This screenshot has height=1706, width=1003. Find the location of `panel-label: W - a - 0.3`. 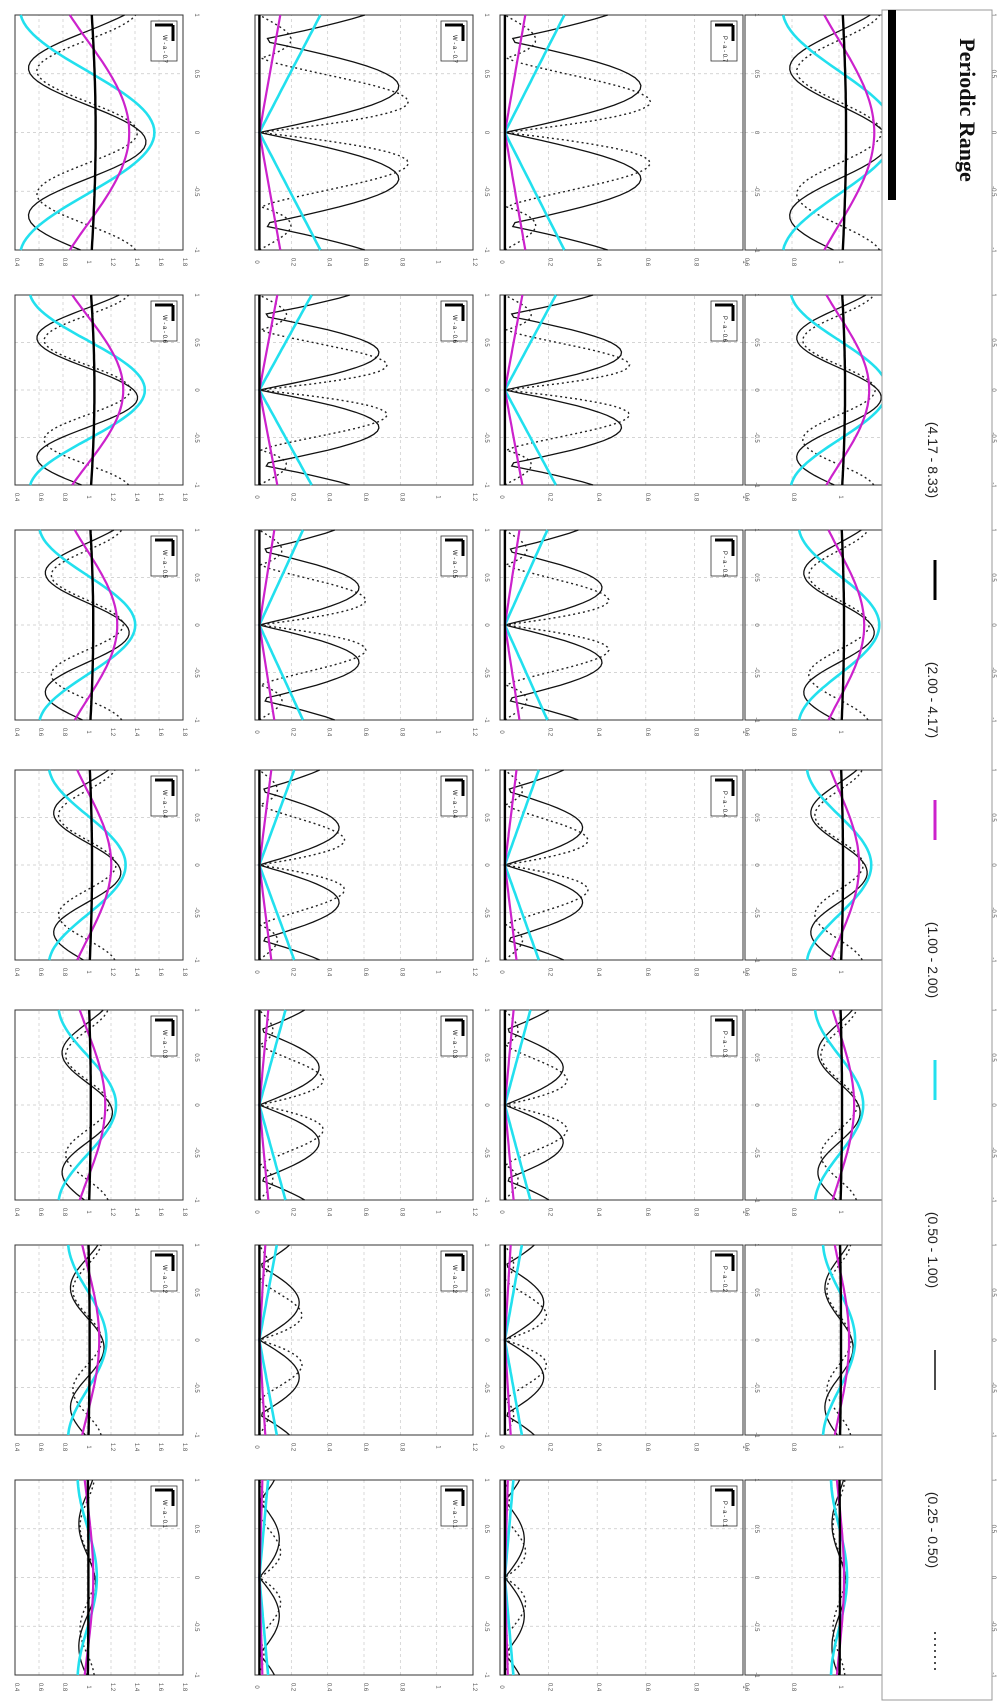

panel-label: W - a - 0.3 is located at coordinates (164, 1044).